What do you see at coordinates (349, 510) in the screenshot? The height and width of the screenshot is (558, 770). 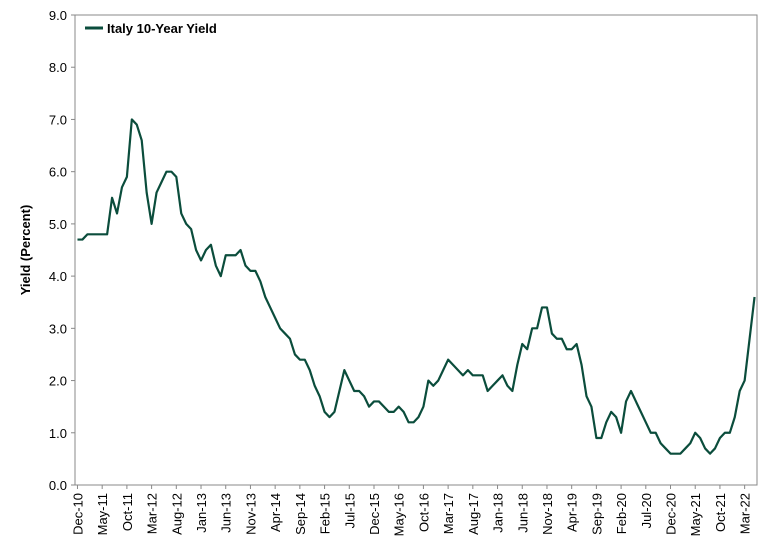 I see `x-tick-label: Jul-15` at bounding box center [349, 510].